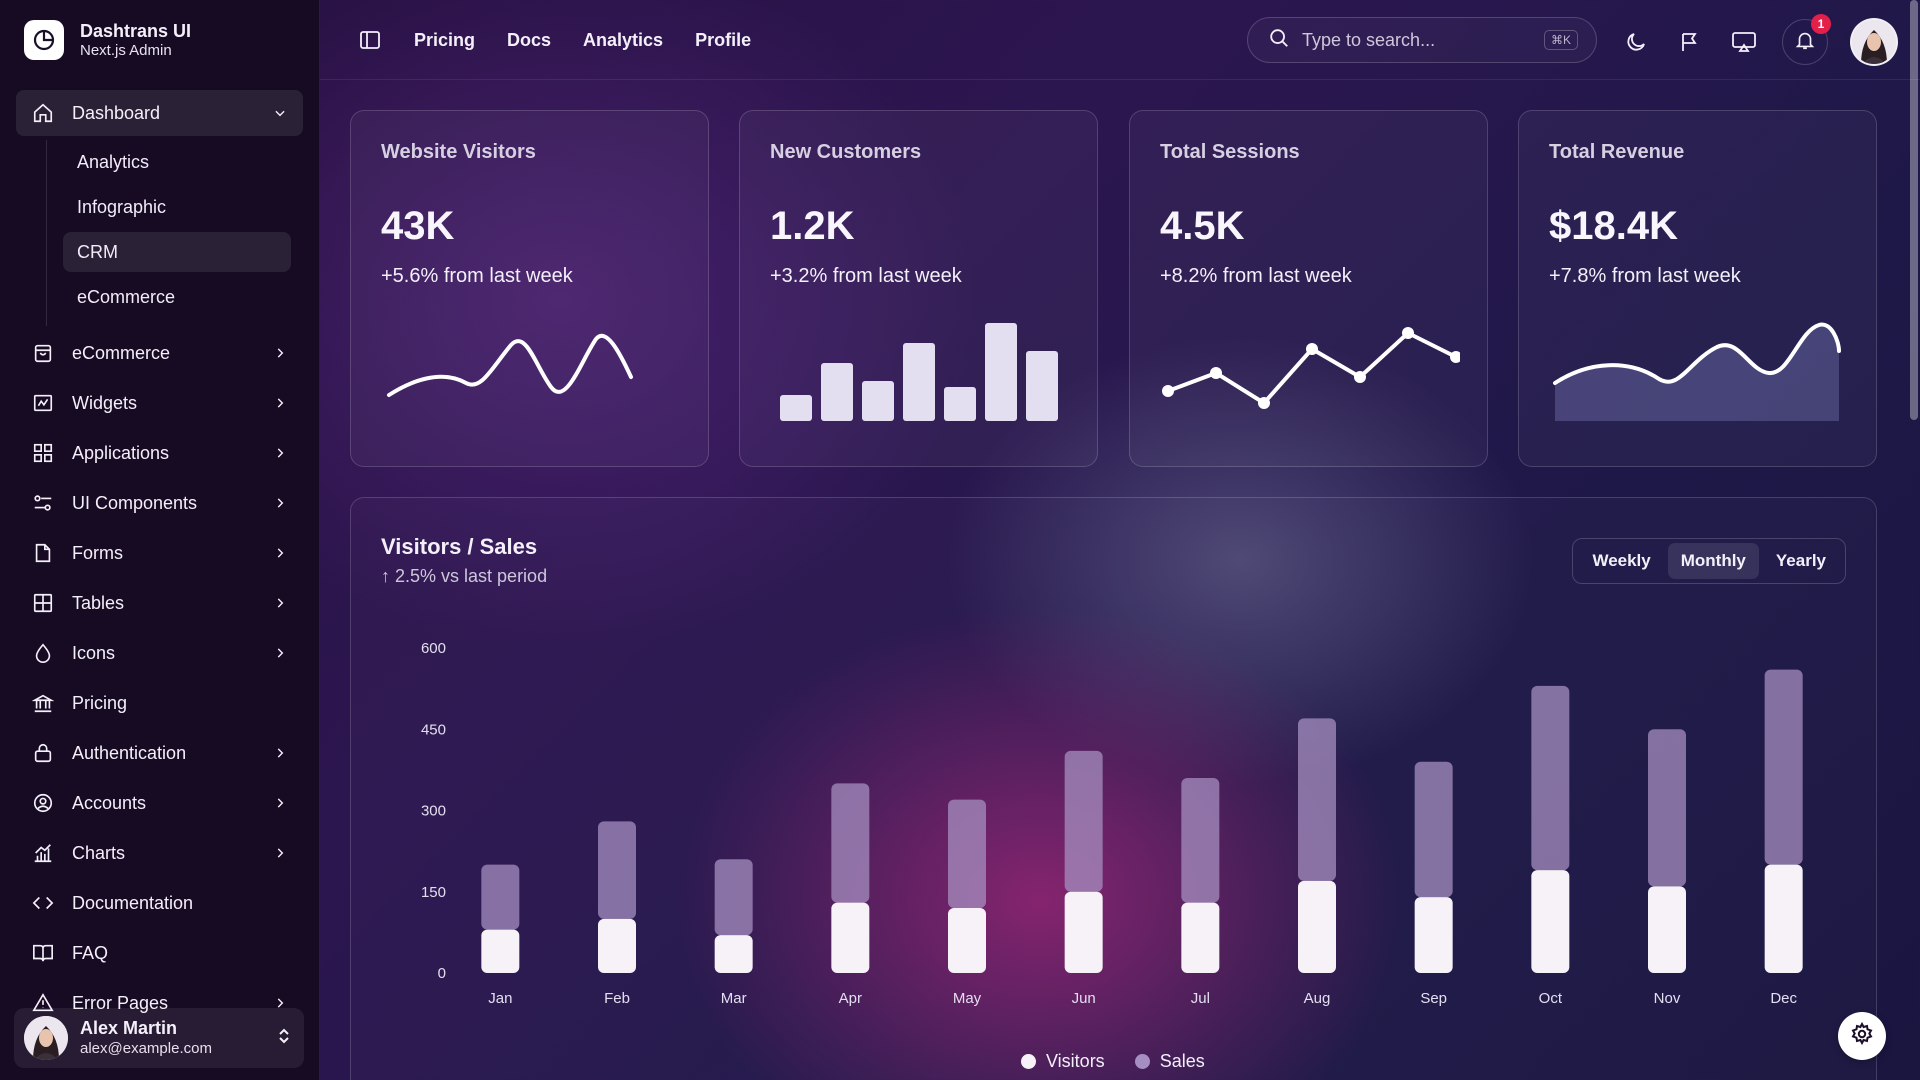 The width and height of the screenshot is (1920, 1080). Describe the element at coordinates (1783, 998) in the screenshot. I see `x-tick-label: Dec` at that location.